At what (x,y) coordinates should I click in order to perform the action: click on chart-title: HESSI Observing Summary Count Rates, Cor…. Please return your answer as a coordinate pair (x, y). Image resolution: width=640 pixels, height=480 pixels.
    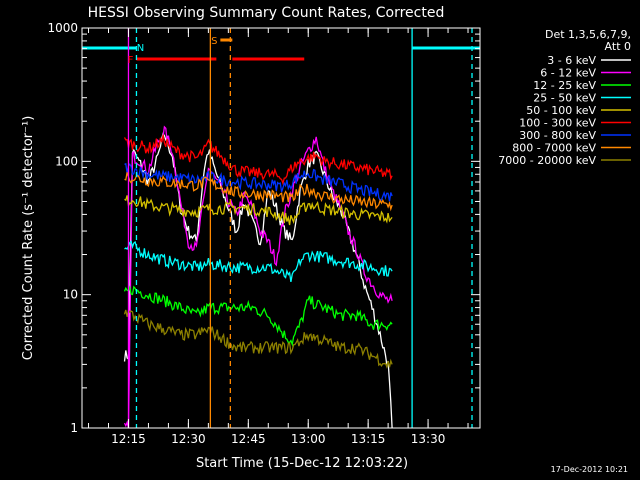
    Looking at the image, I should click on (266, 13).